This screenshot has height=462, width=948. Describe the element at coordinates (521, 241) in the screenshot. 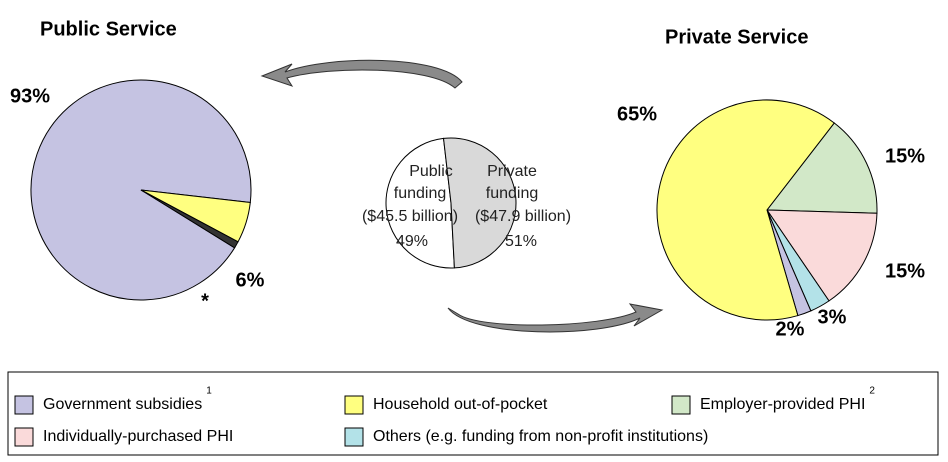

I see `data-label: 51%` at that location.